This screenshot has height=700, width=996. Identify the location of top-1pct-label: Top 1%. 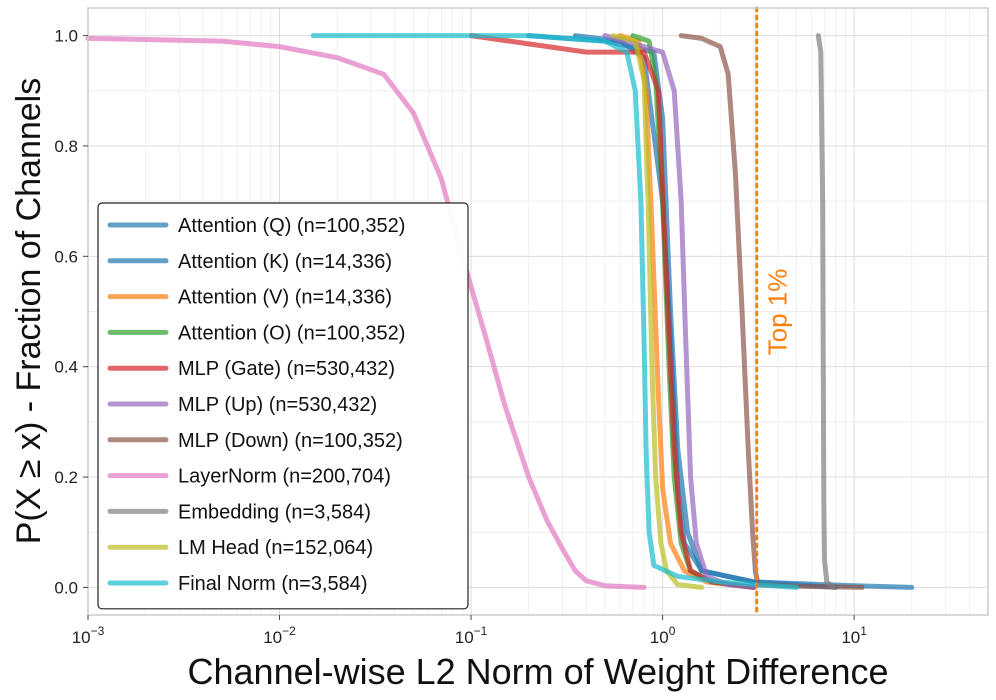
(778, 312).